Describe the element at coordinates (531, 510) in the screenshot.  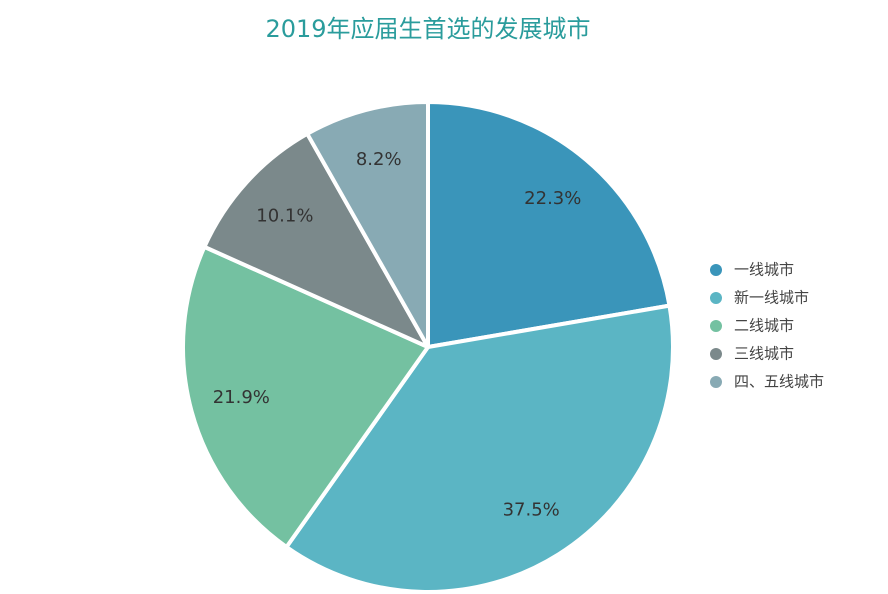
I see `data-label: 37.5%` at that location.